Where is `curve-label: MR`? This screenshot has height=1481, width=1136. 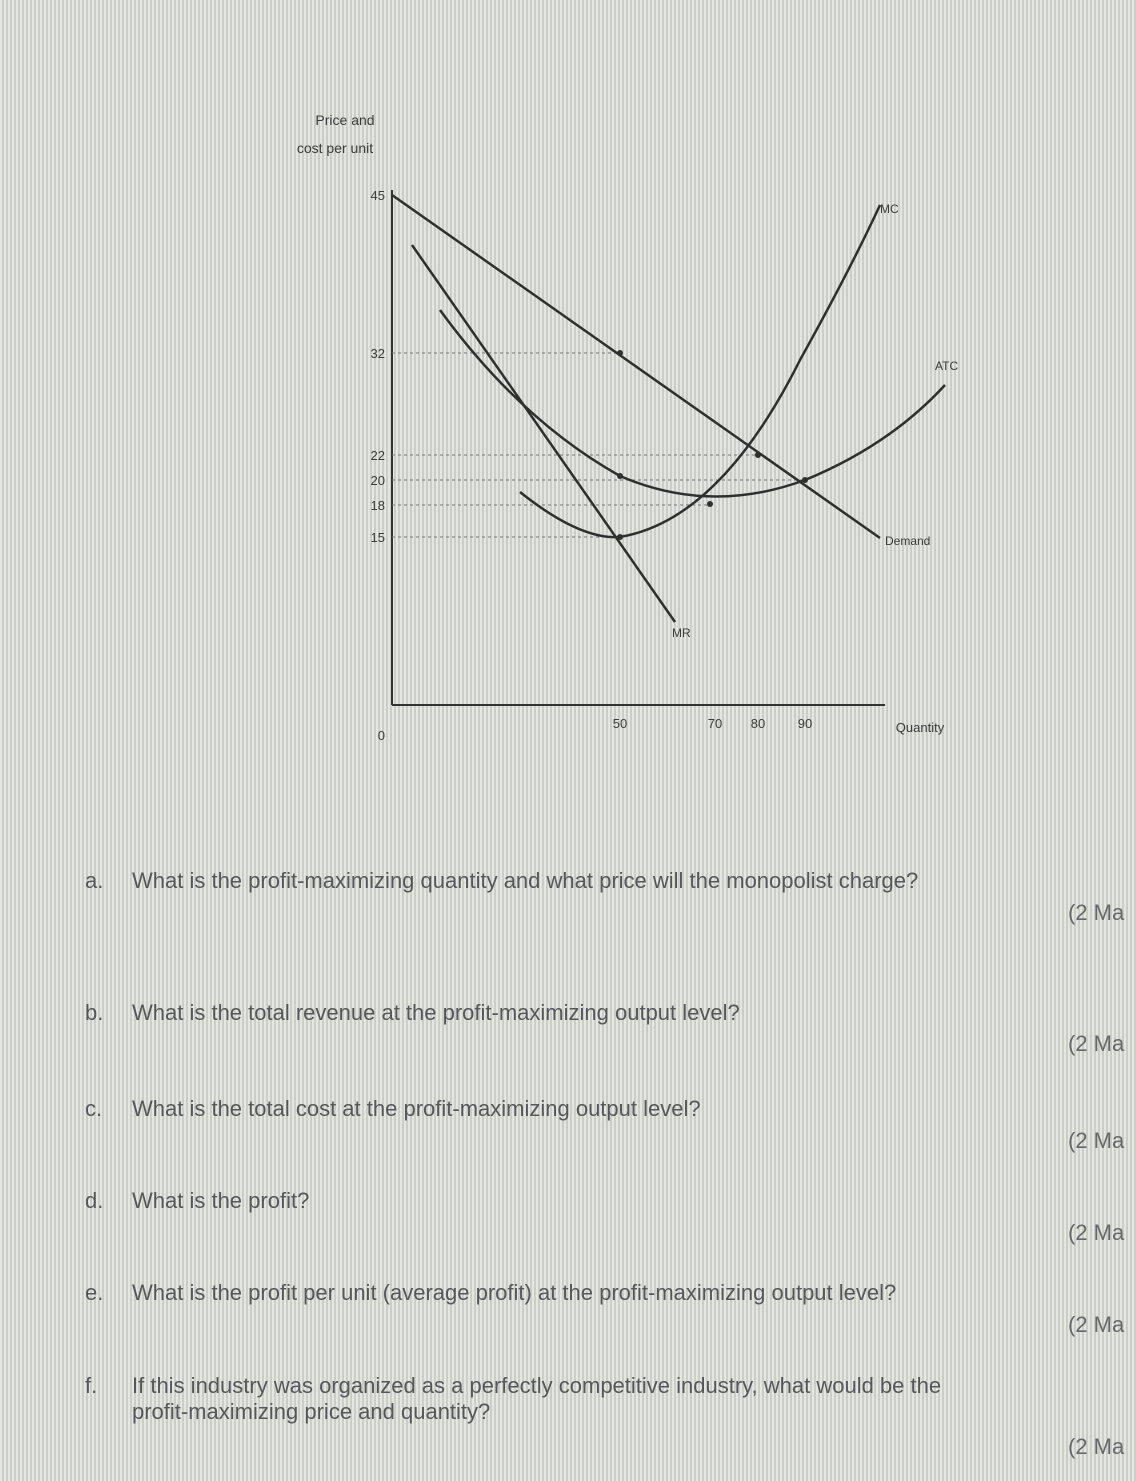
curve-label: MR is located at coordinates (681, 633).